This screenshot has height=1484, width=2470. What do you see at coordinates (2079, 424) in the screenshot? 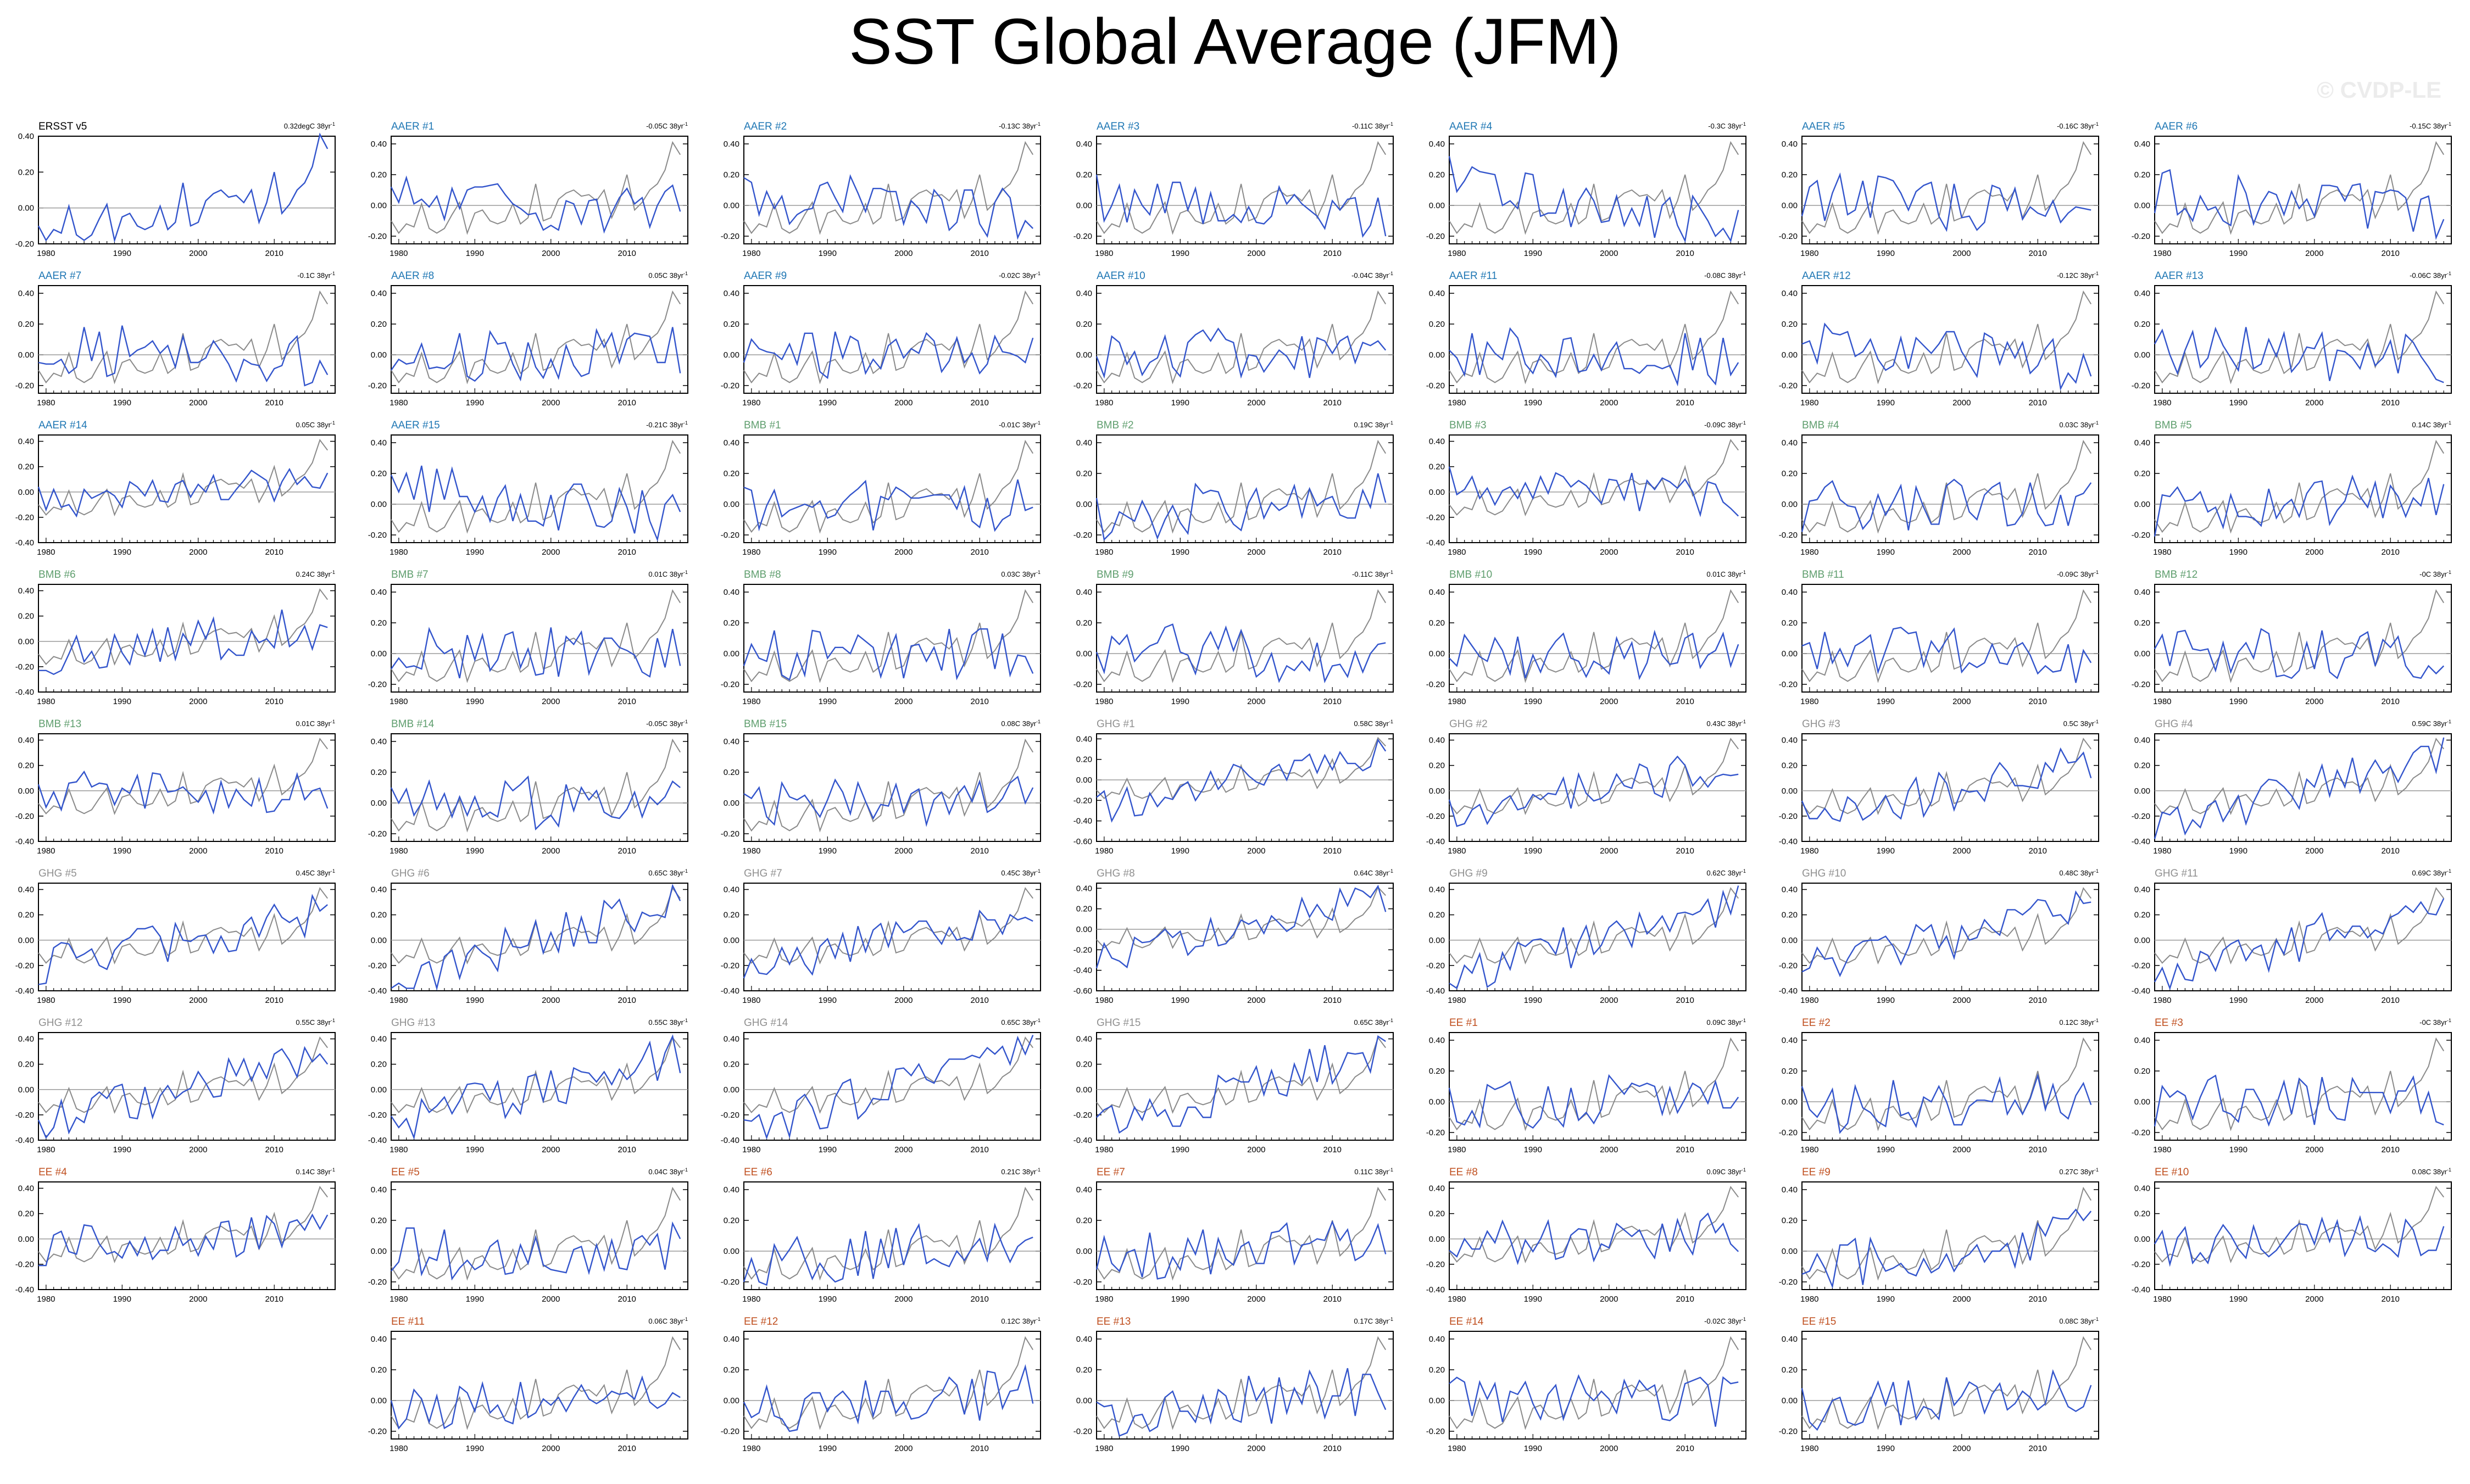
I see `panel-trend: 0.03C 38yr-1` at bounding box center [2079, 424].